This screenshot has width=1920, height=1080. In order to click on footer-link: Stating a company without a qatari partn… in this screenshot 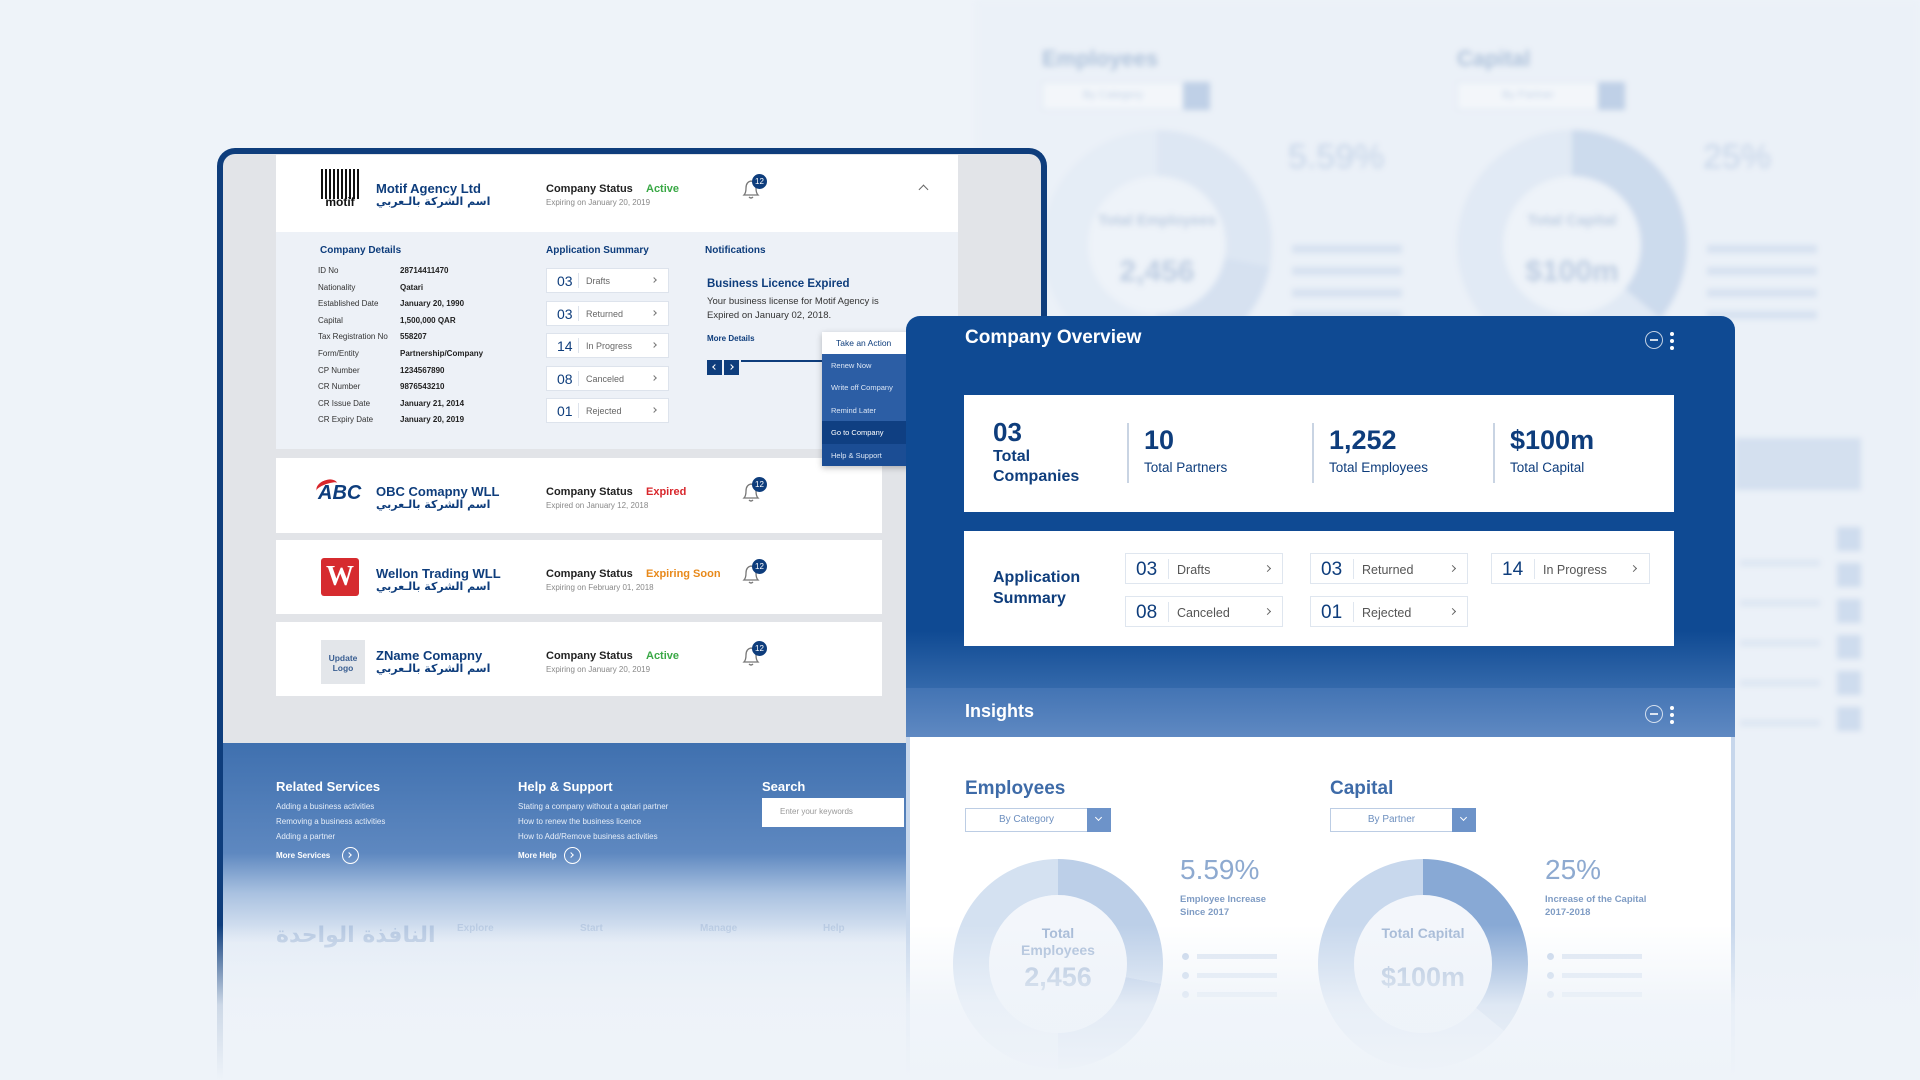, I will do `click(593, 806)`.